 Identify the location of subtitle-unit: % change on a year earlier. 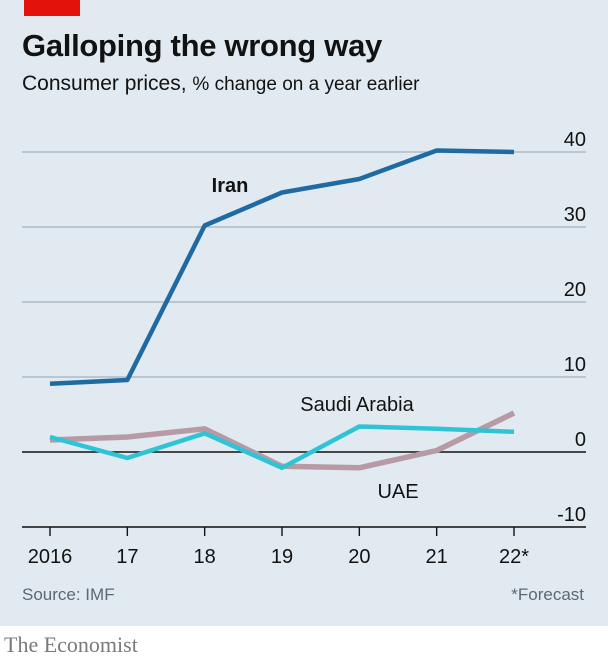
(306, 84).